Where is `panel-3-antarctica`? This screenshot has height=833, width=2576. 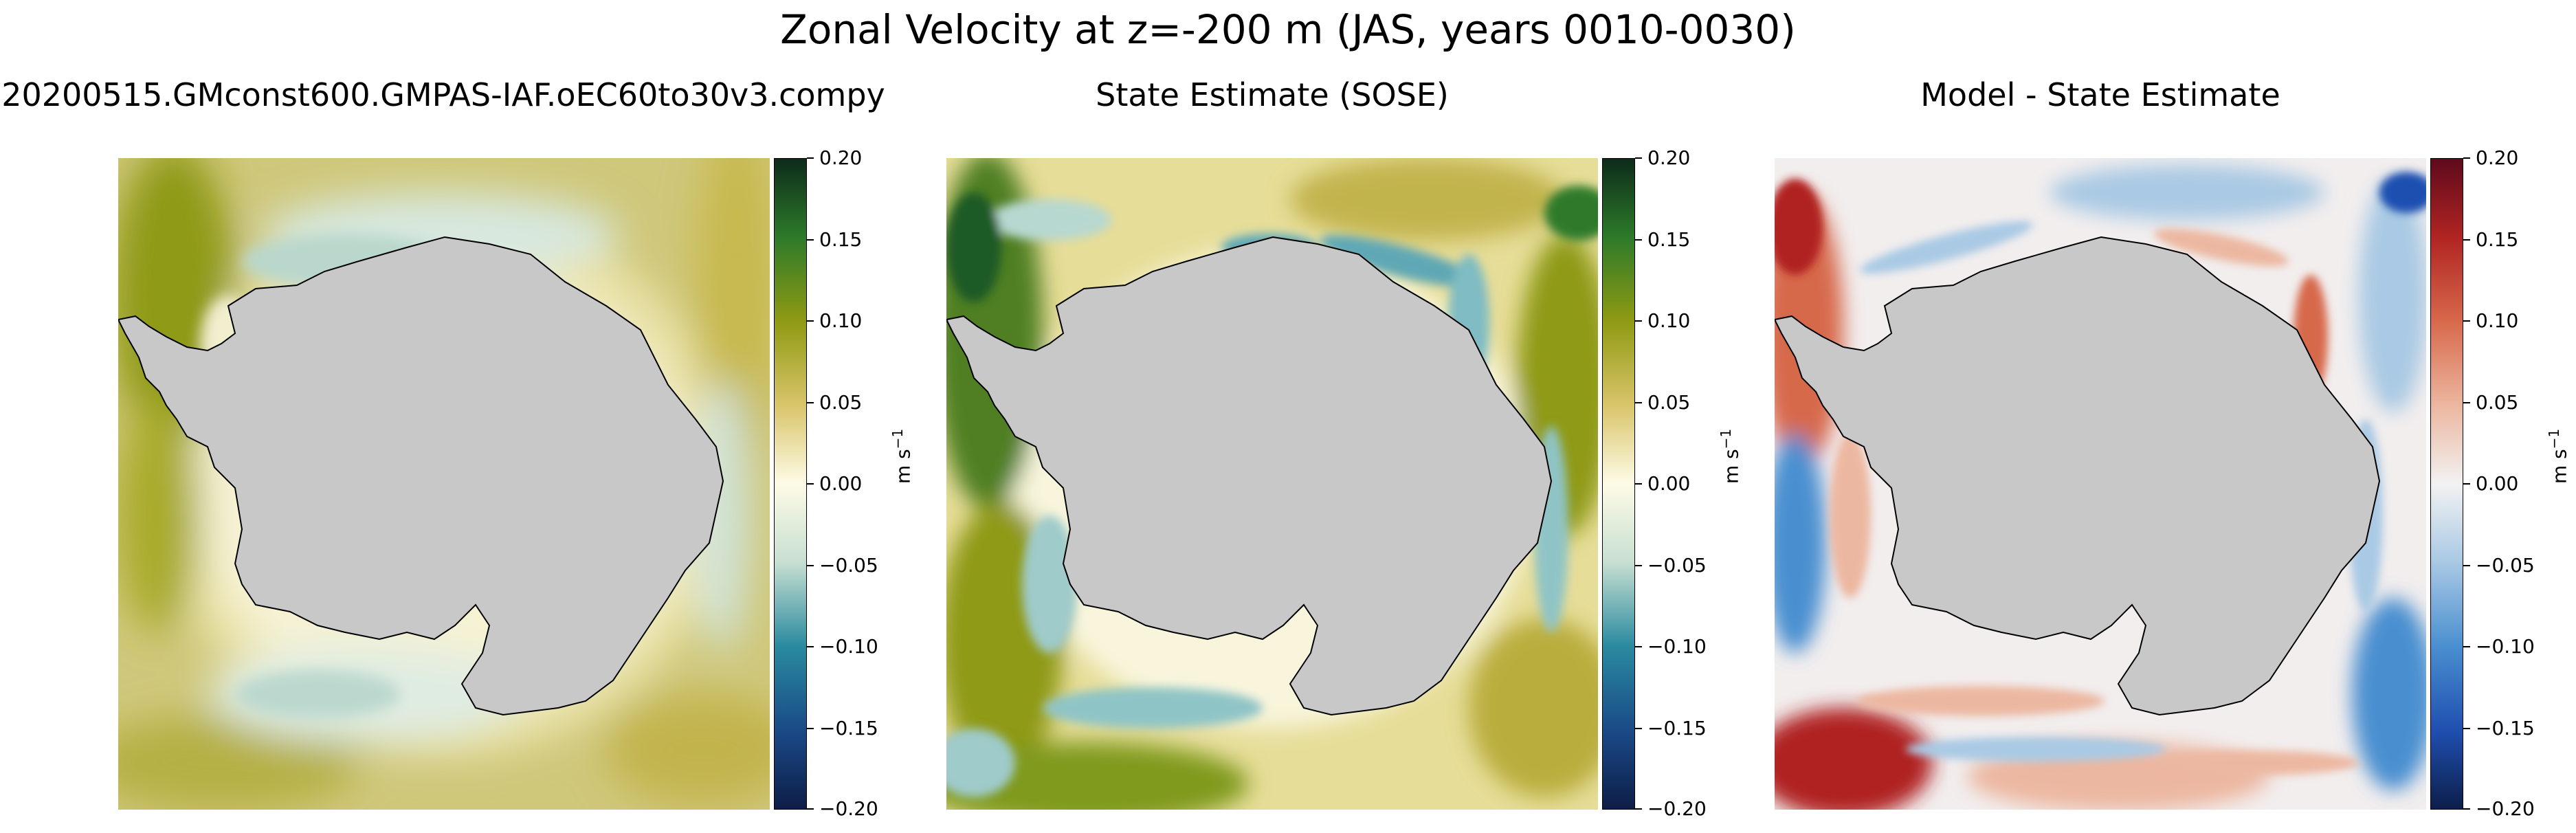 panel-3-antarctica is located at coordinates (2078, 476).